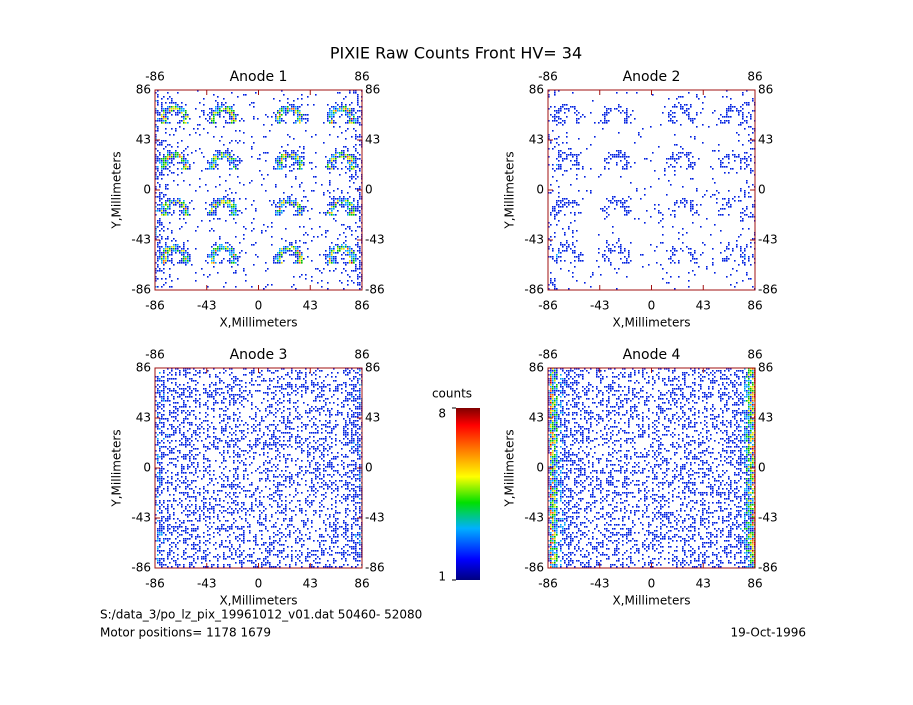  Describe the element at coordinates (452, 394) in the screenshot. I see `colorbar-label: counts` at that location.